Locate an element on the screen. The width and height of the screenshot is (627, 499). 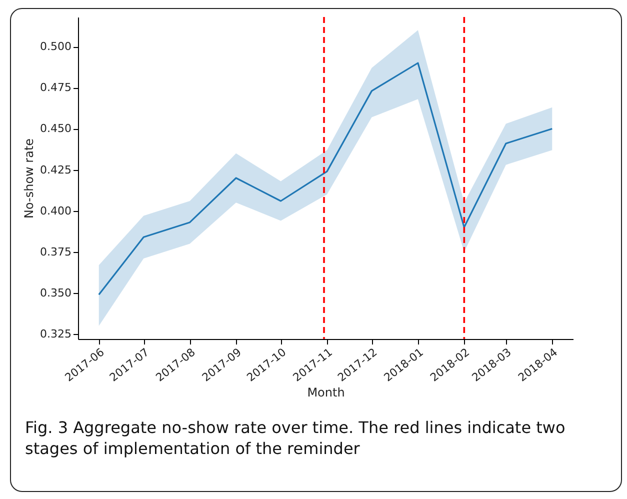
y-tick-label: 0.450 is located at coordinates (56, 129).